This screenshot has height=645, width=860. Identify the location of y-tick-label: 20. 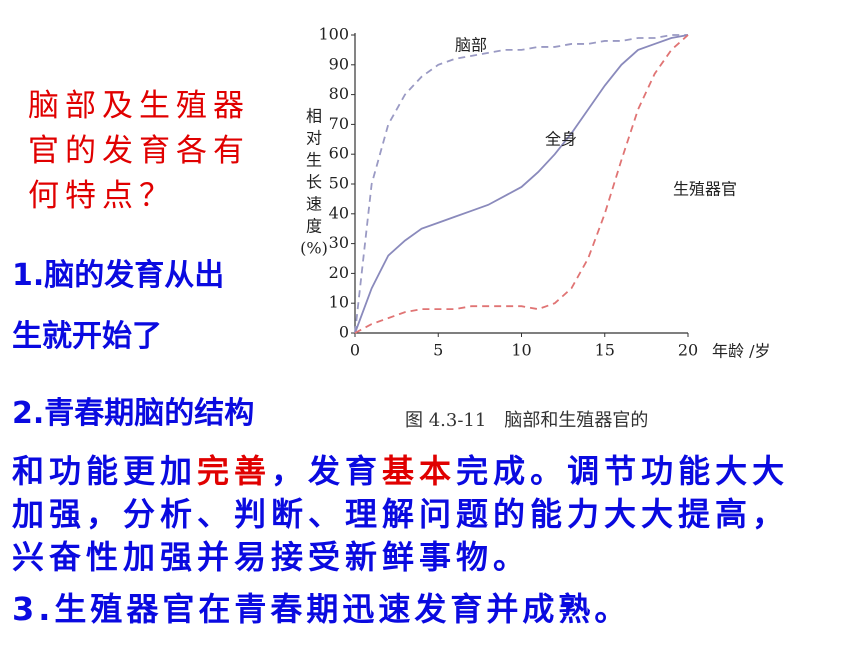
(339, 272).